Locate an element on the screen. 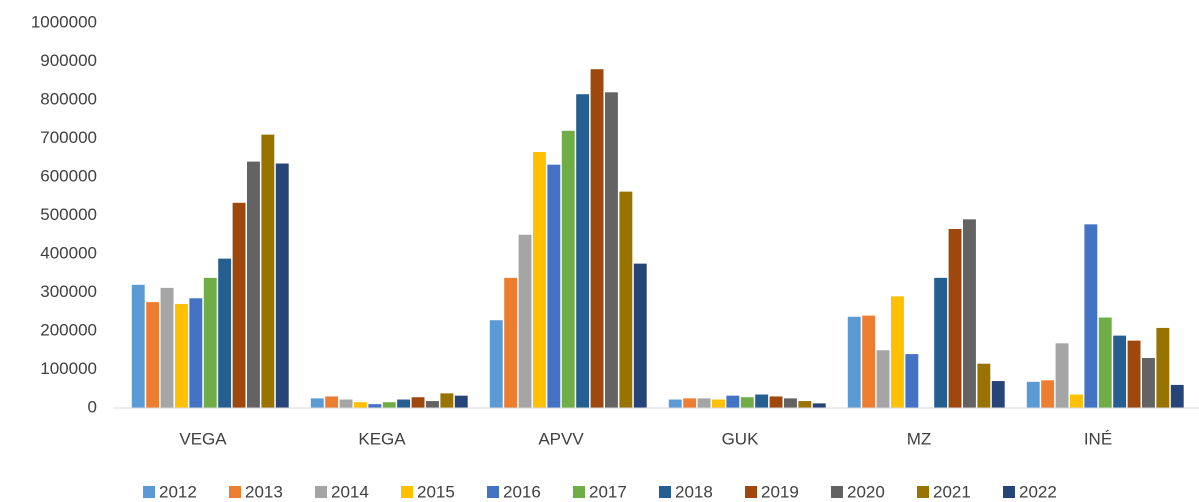 This screenshot has width=1199, height=502. legend-label: 2017 is located at coordinates (608, 491).